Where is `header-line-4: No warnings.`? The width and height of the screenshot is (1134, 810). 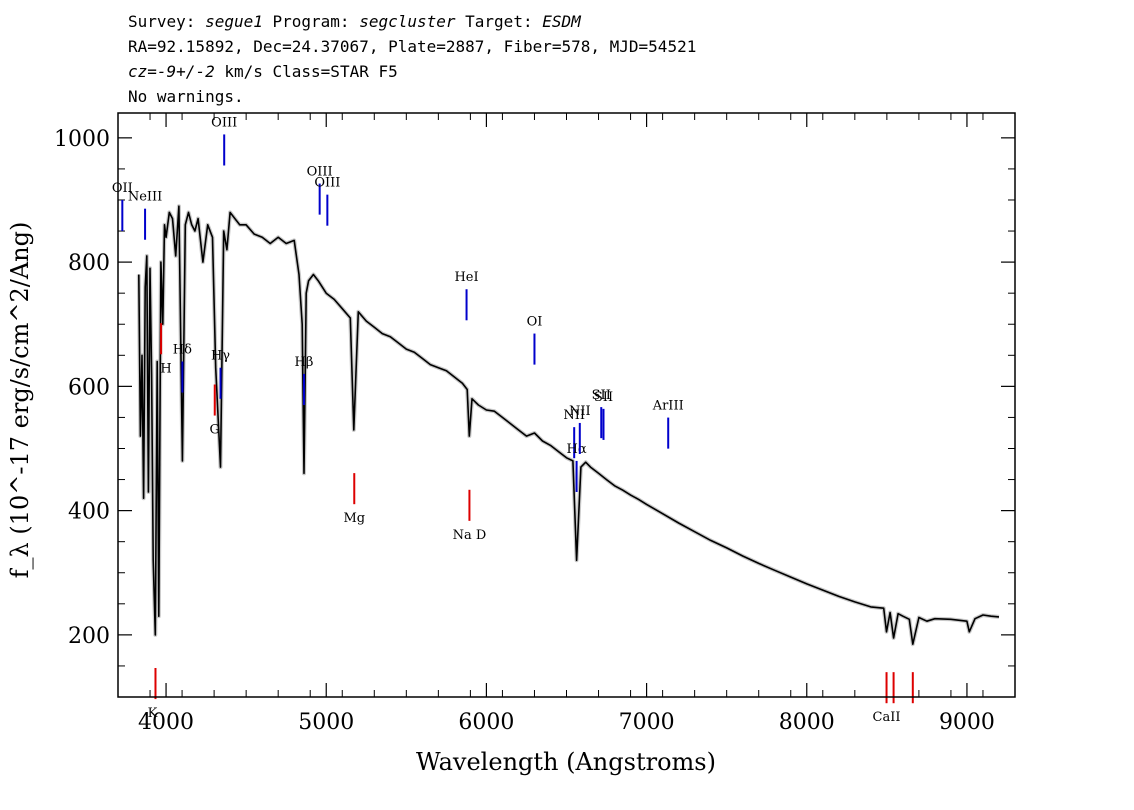 header-line-4: No warnings. is located at coordinates (186, 96).